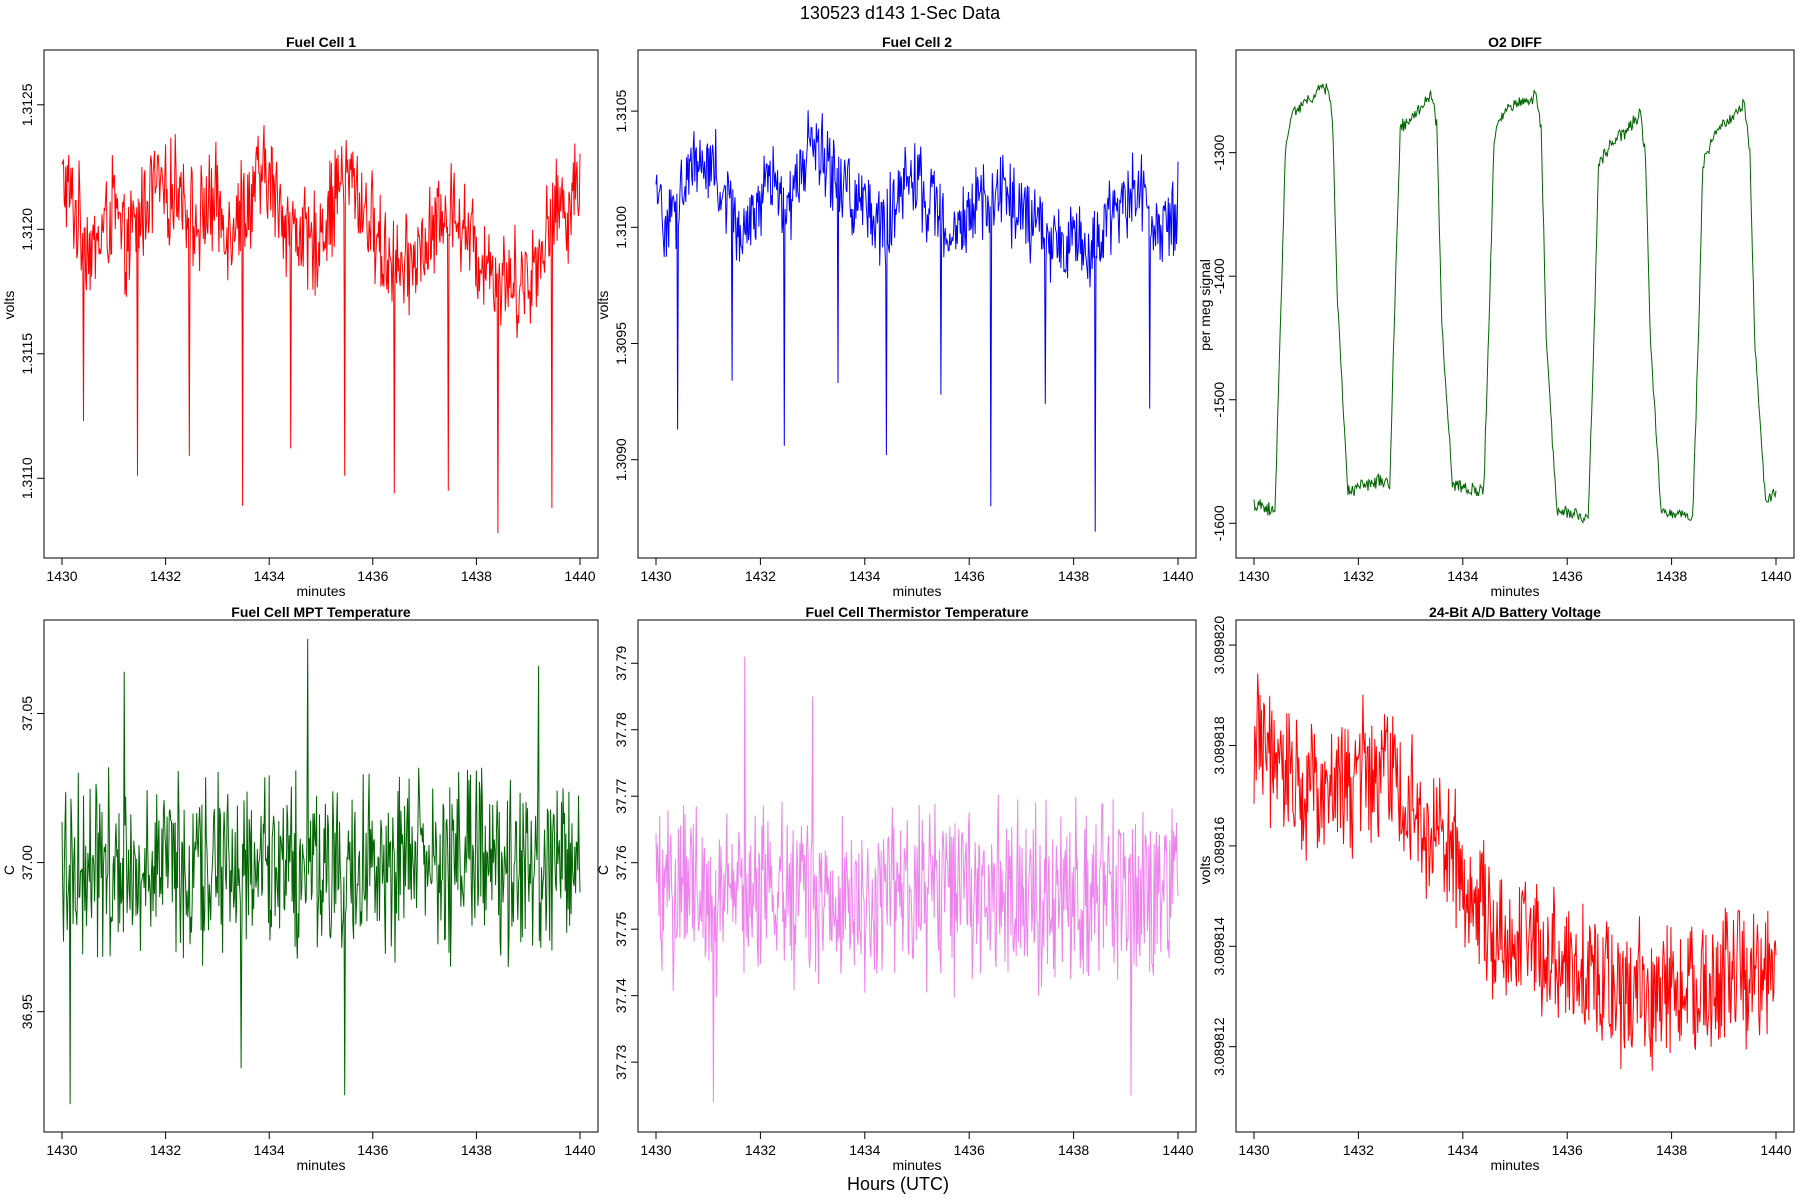  What do you see at coordinates (165, 1150) in the screenshot?
I see `panel-4-xtick-label-1: 1432` at bounding box center [165, 1150].